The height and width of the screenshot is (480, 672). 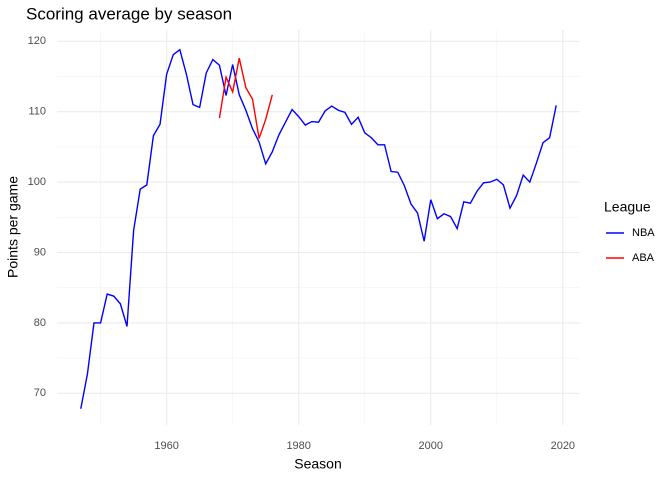 I want to click on y-tick-label: 120, so click(x=37, y=41).